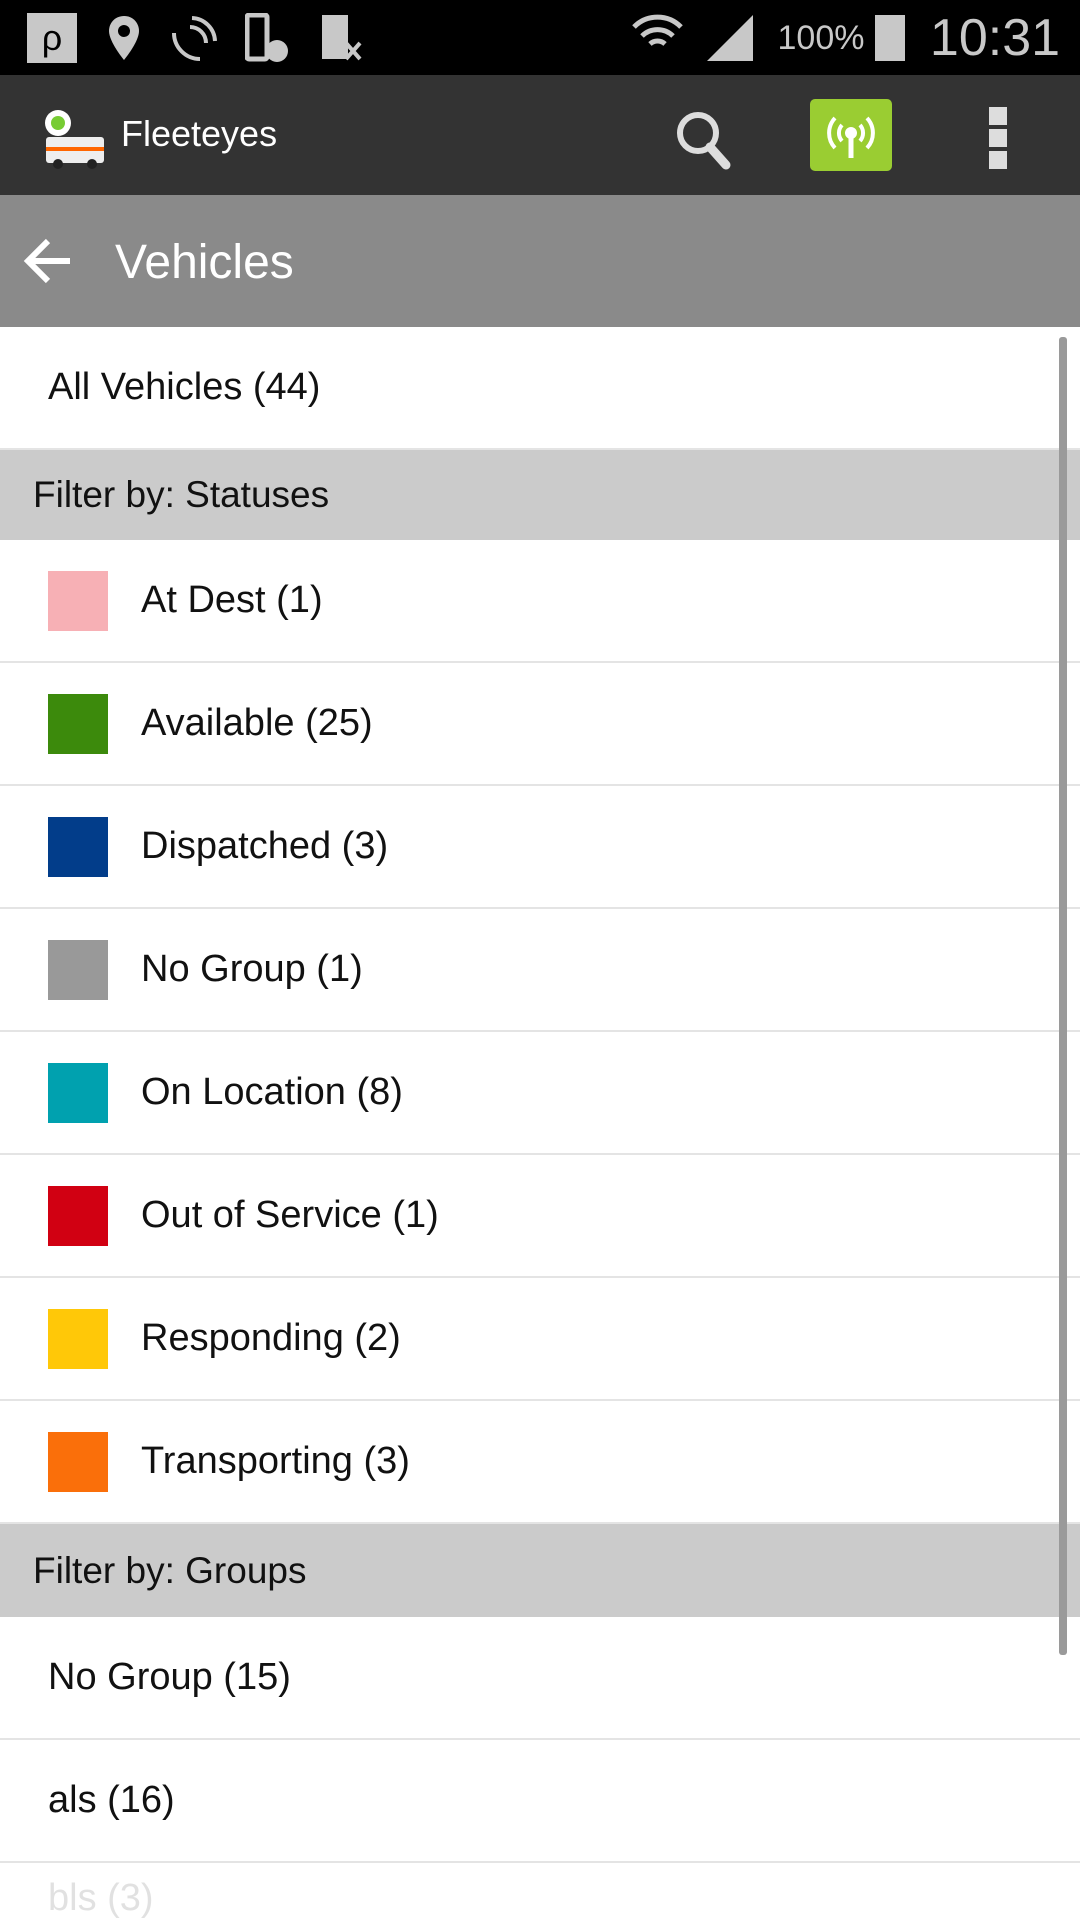  Describe the element at coordinates (1063, 996) in the screenshot. I see `scrollbar` at that location.